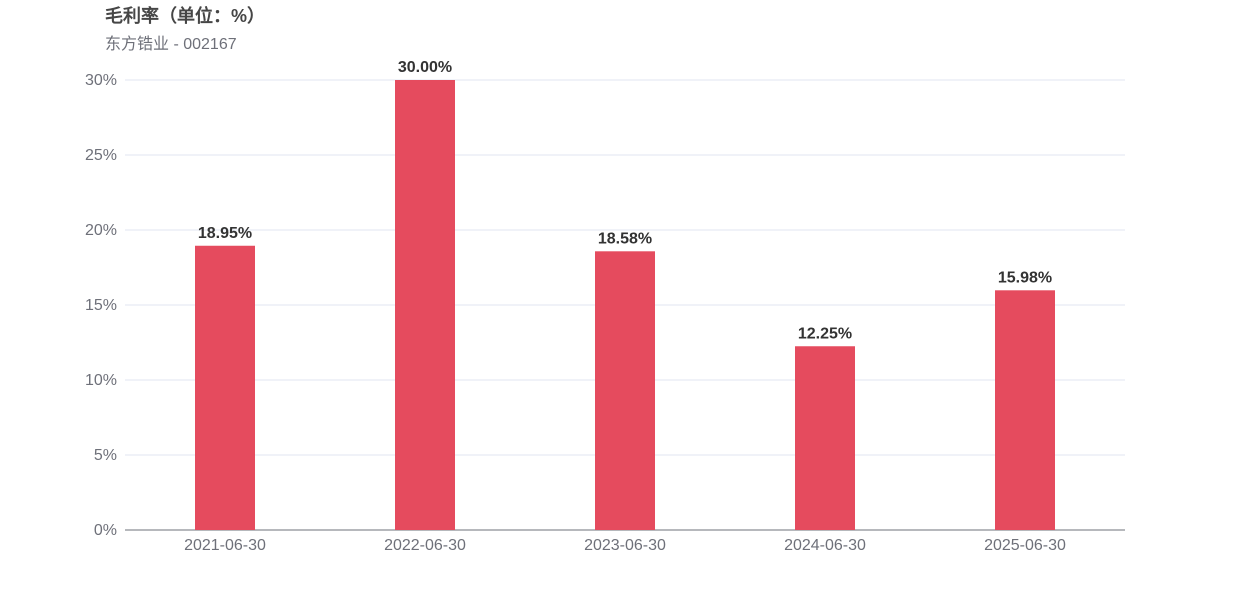 The width and height of the screenshot is (1250, 600). I want to click on y-tick-label: 0%, so click(105, 530).